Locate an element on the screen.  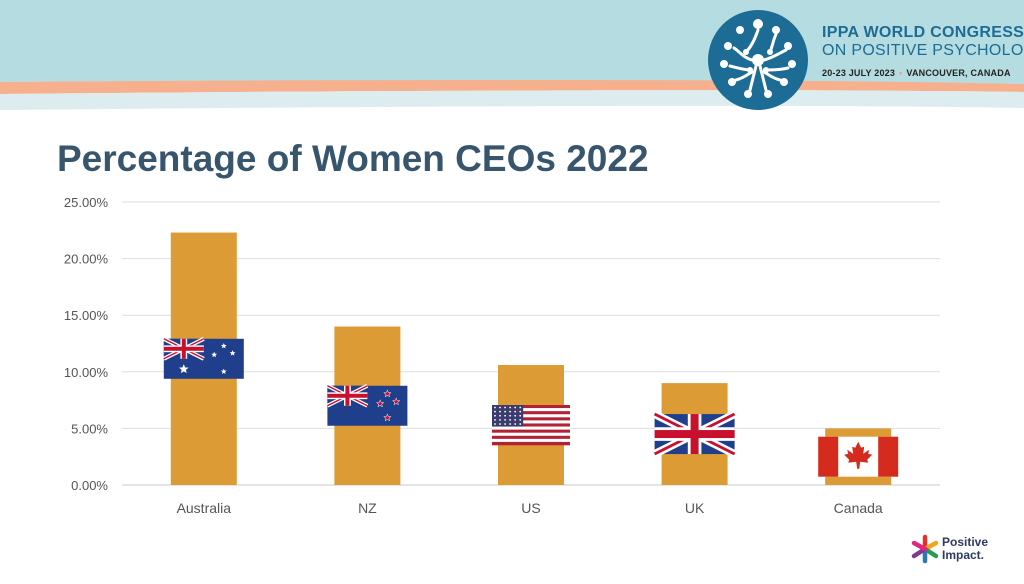
y-tick-label: 20.00% is located at coordinates (86, 259).